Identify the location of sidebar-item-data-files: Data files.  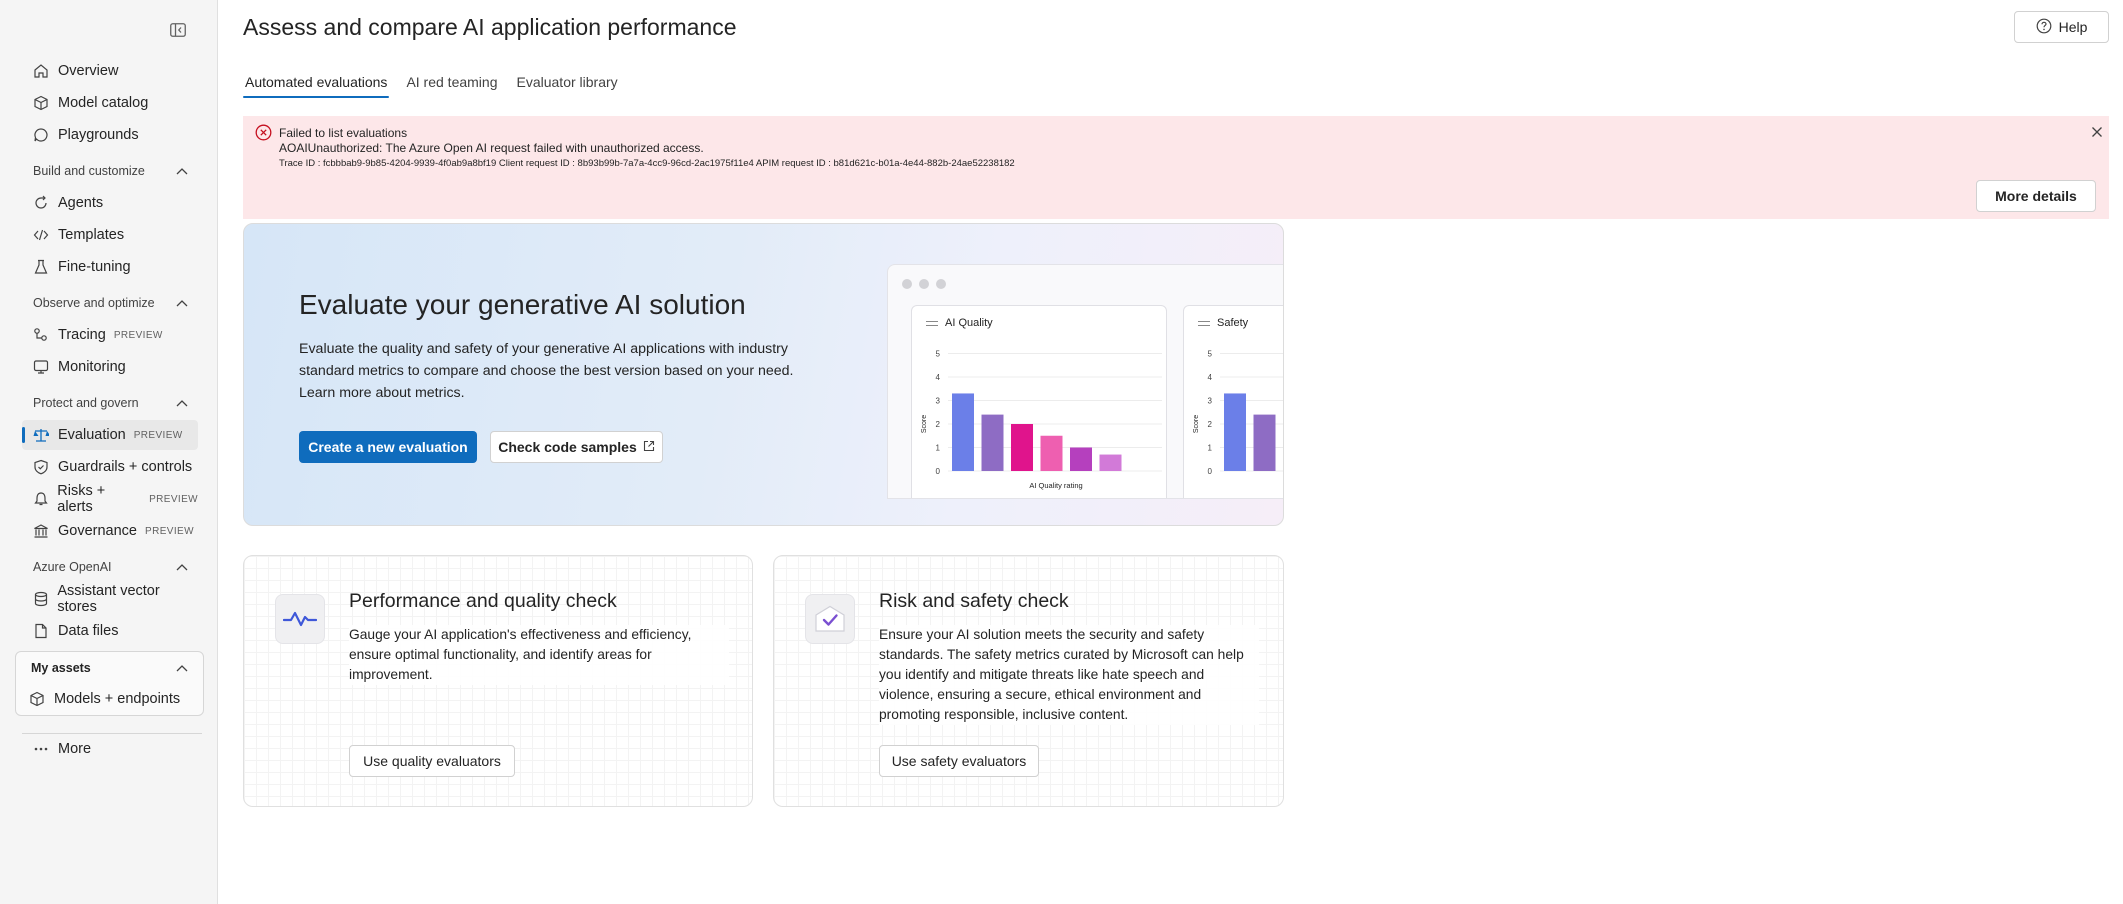
(110, 631).